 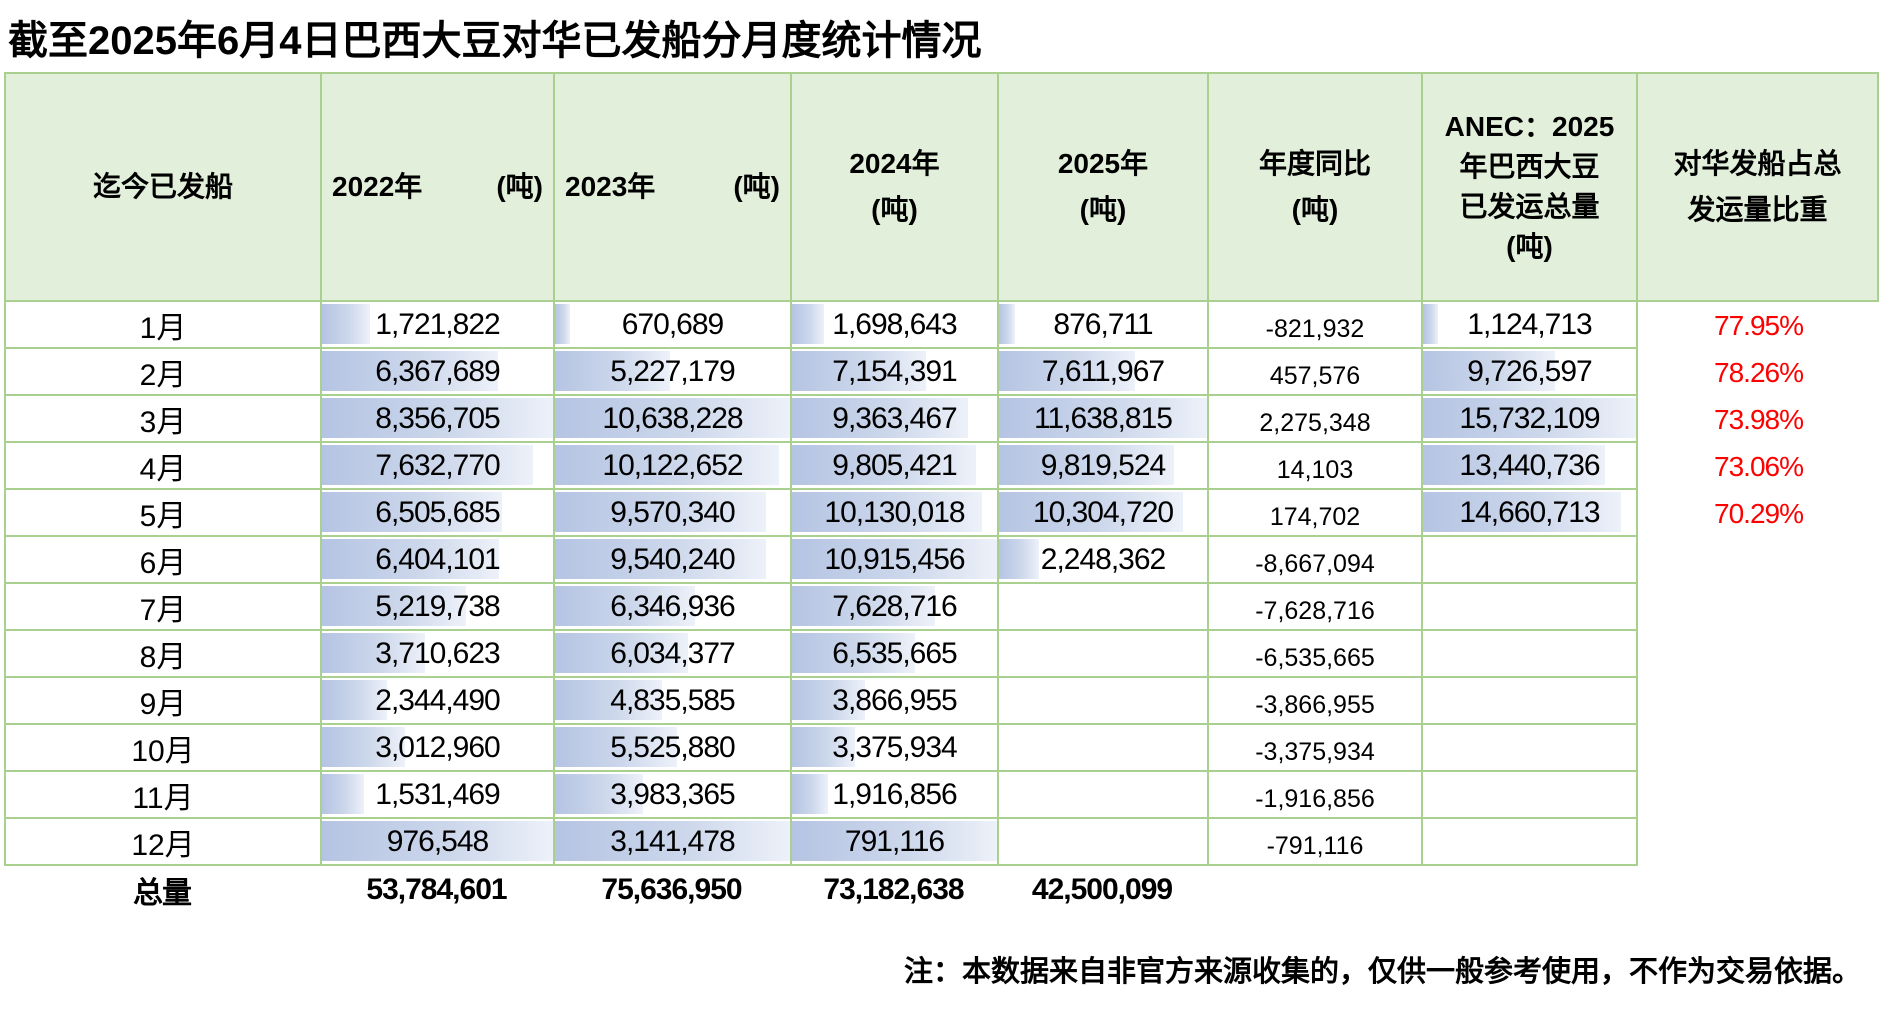 I want to click on cell-2023: 3,983,365, so click(x=673, y=795).